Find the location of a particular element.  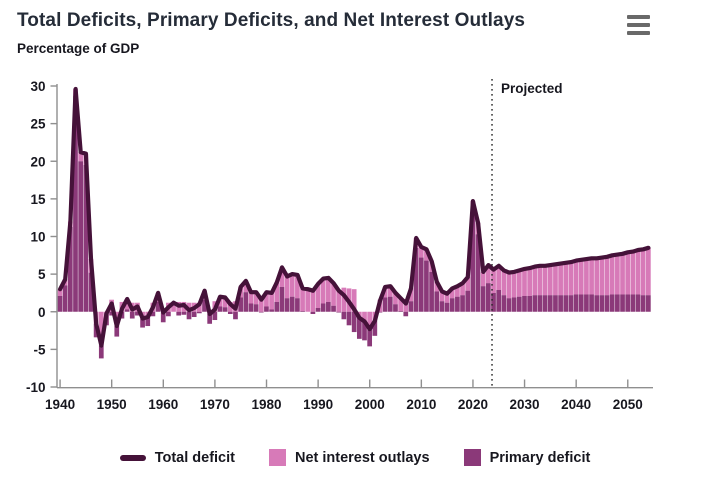

net-interest-swatch is located at coordinates (277, 457).